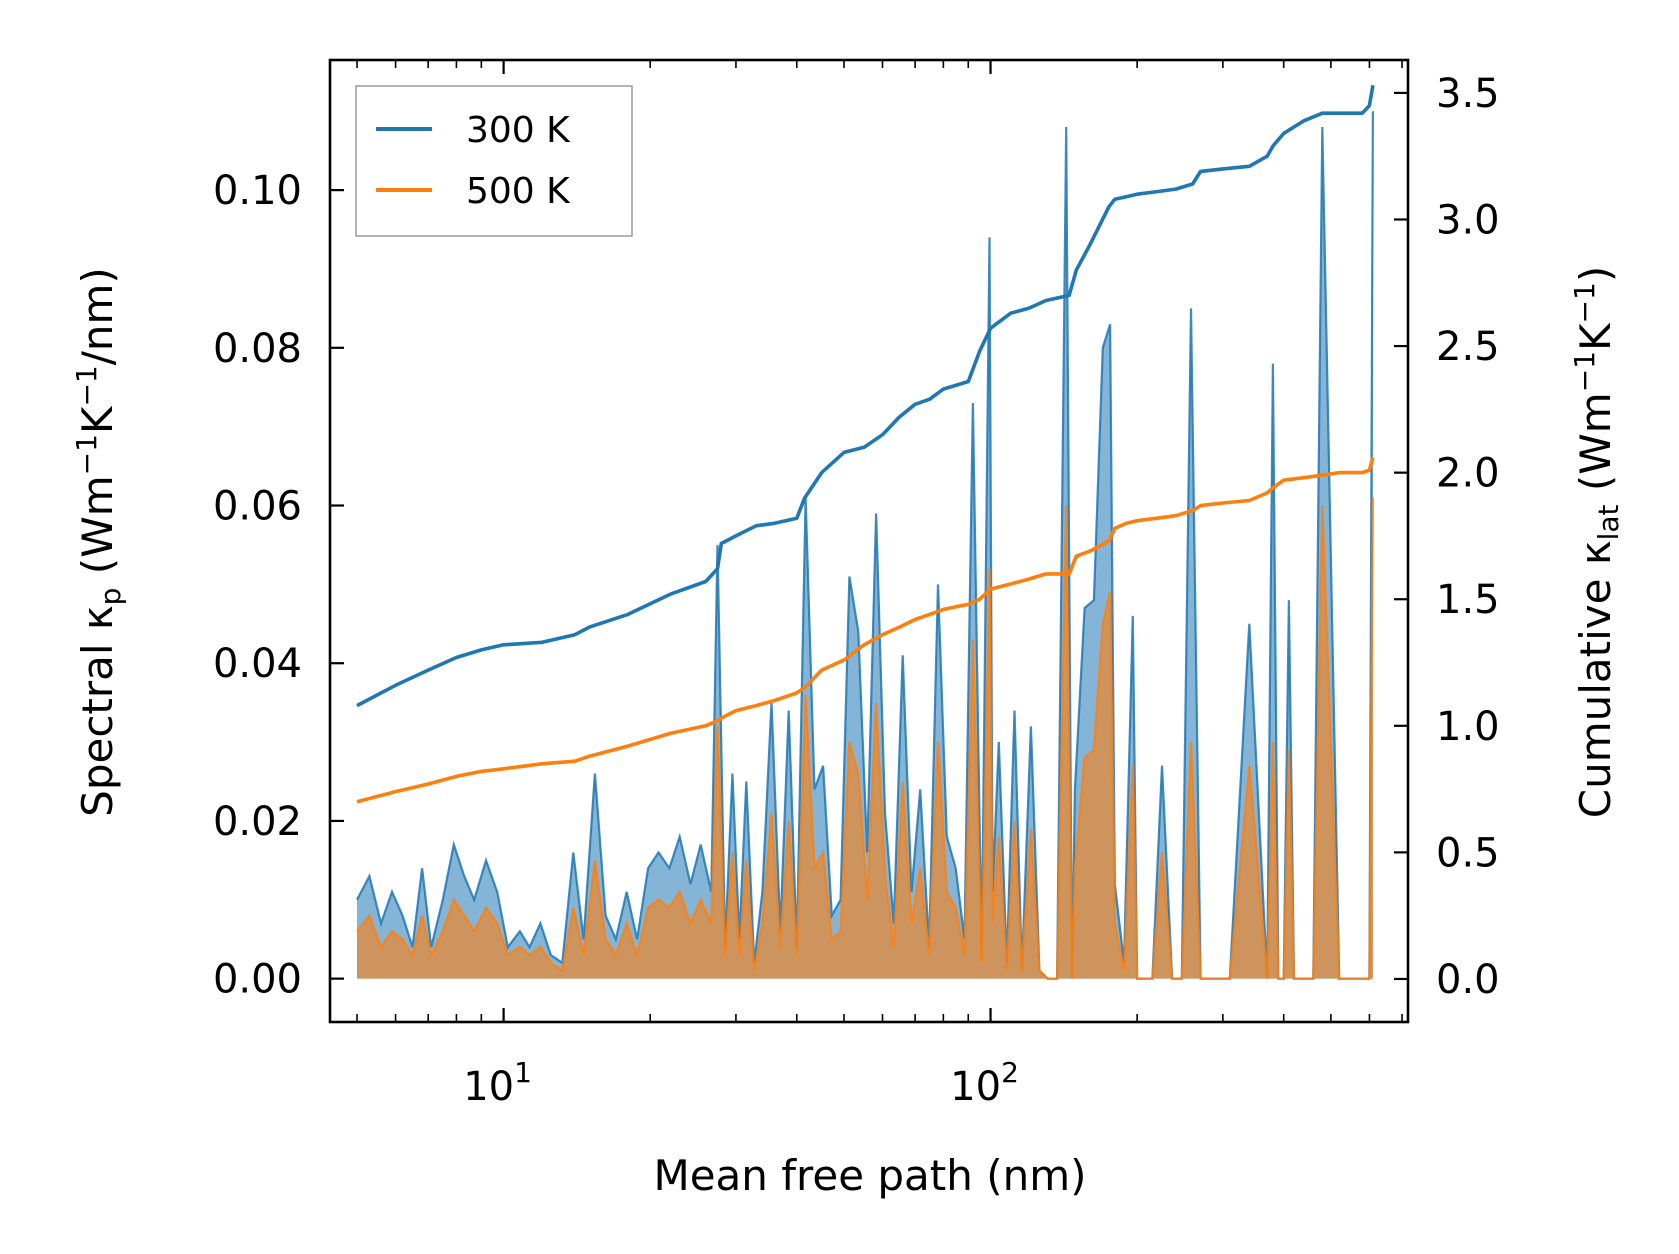  I want to click on y-right-tick-label: 1.0, so click(1468, 727).